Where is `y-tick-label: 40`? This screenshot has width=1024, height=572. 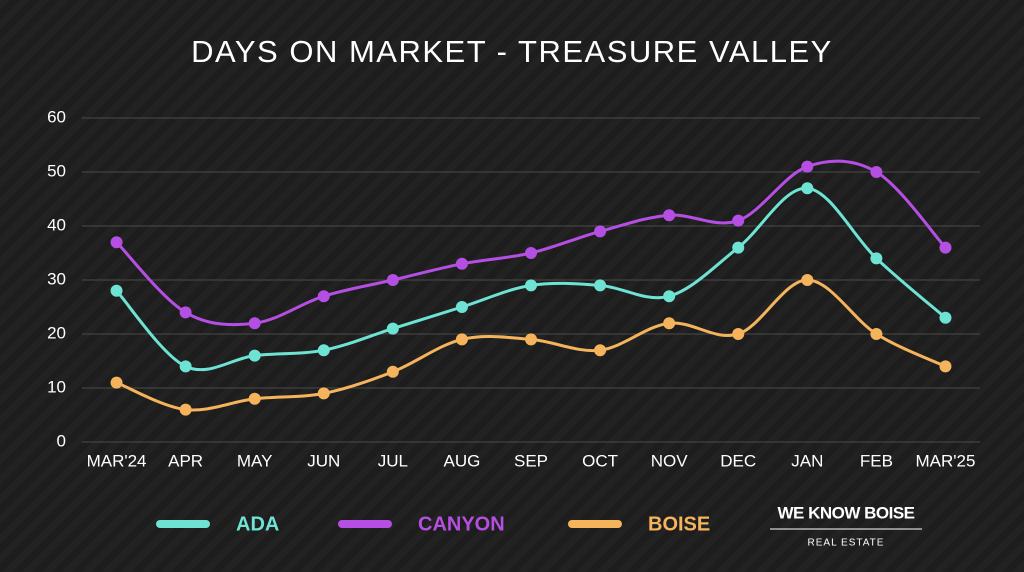 y-tick-label: 40 is located at coordinates (56, 224).